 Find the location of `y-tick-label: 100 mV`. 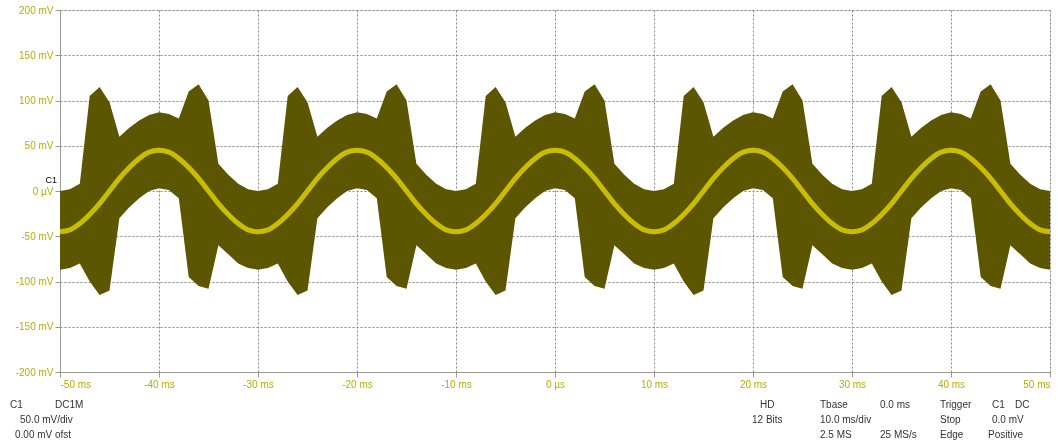

y-tick-label: 100 mV is located at coordinates (36, 100).